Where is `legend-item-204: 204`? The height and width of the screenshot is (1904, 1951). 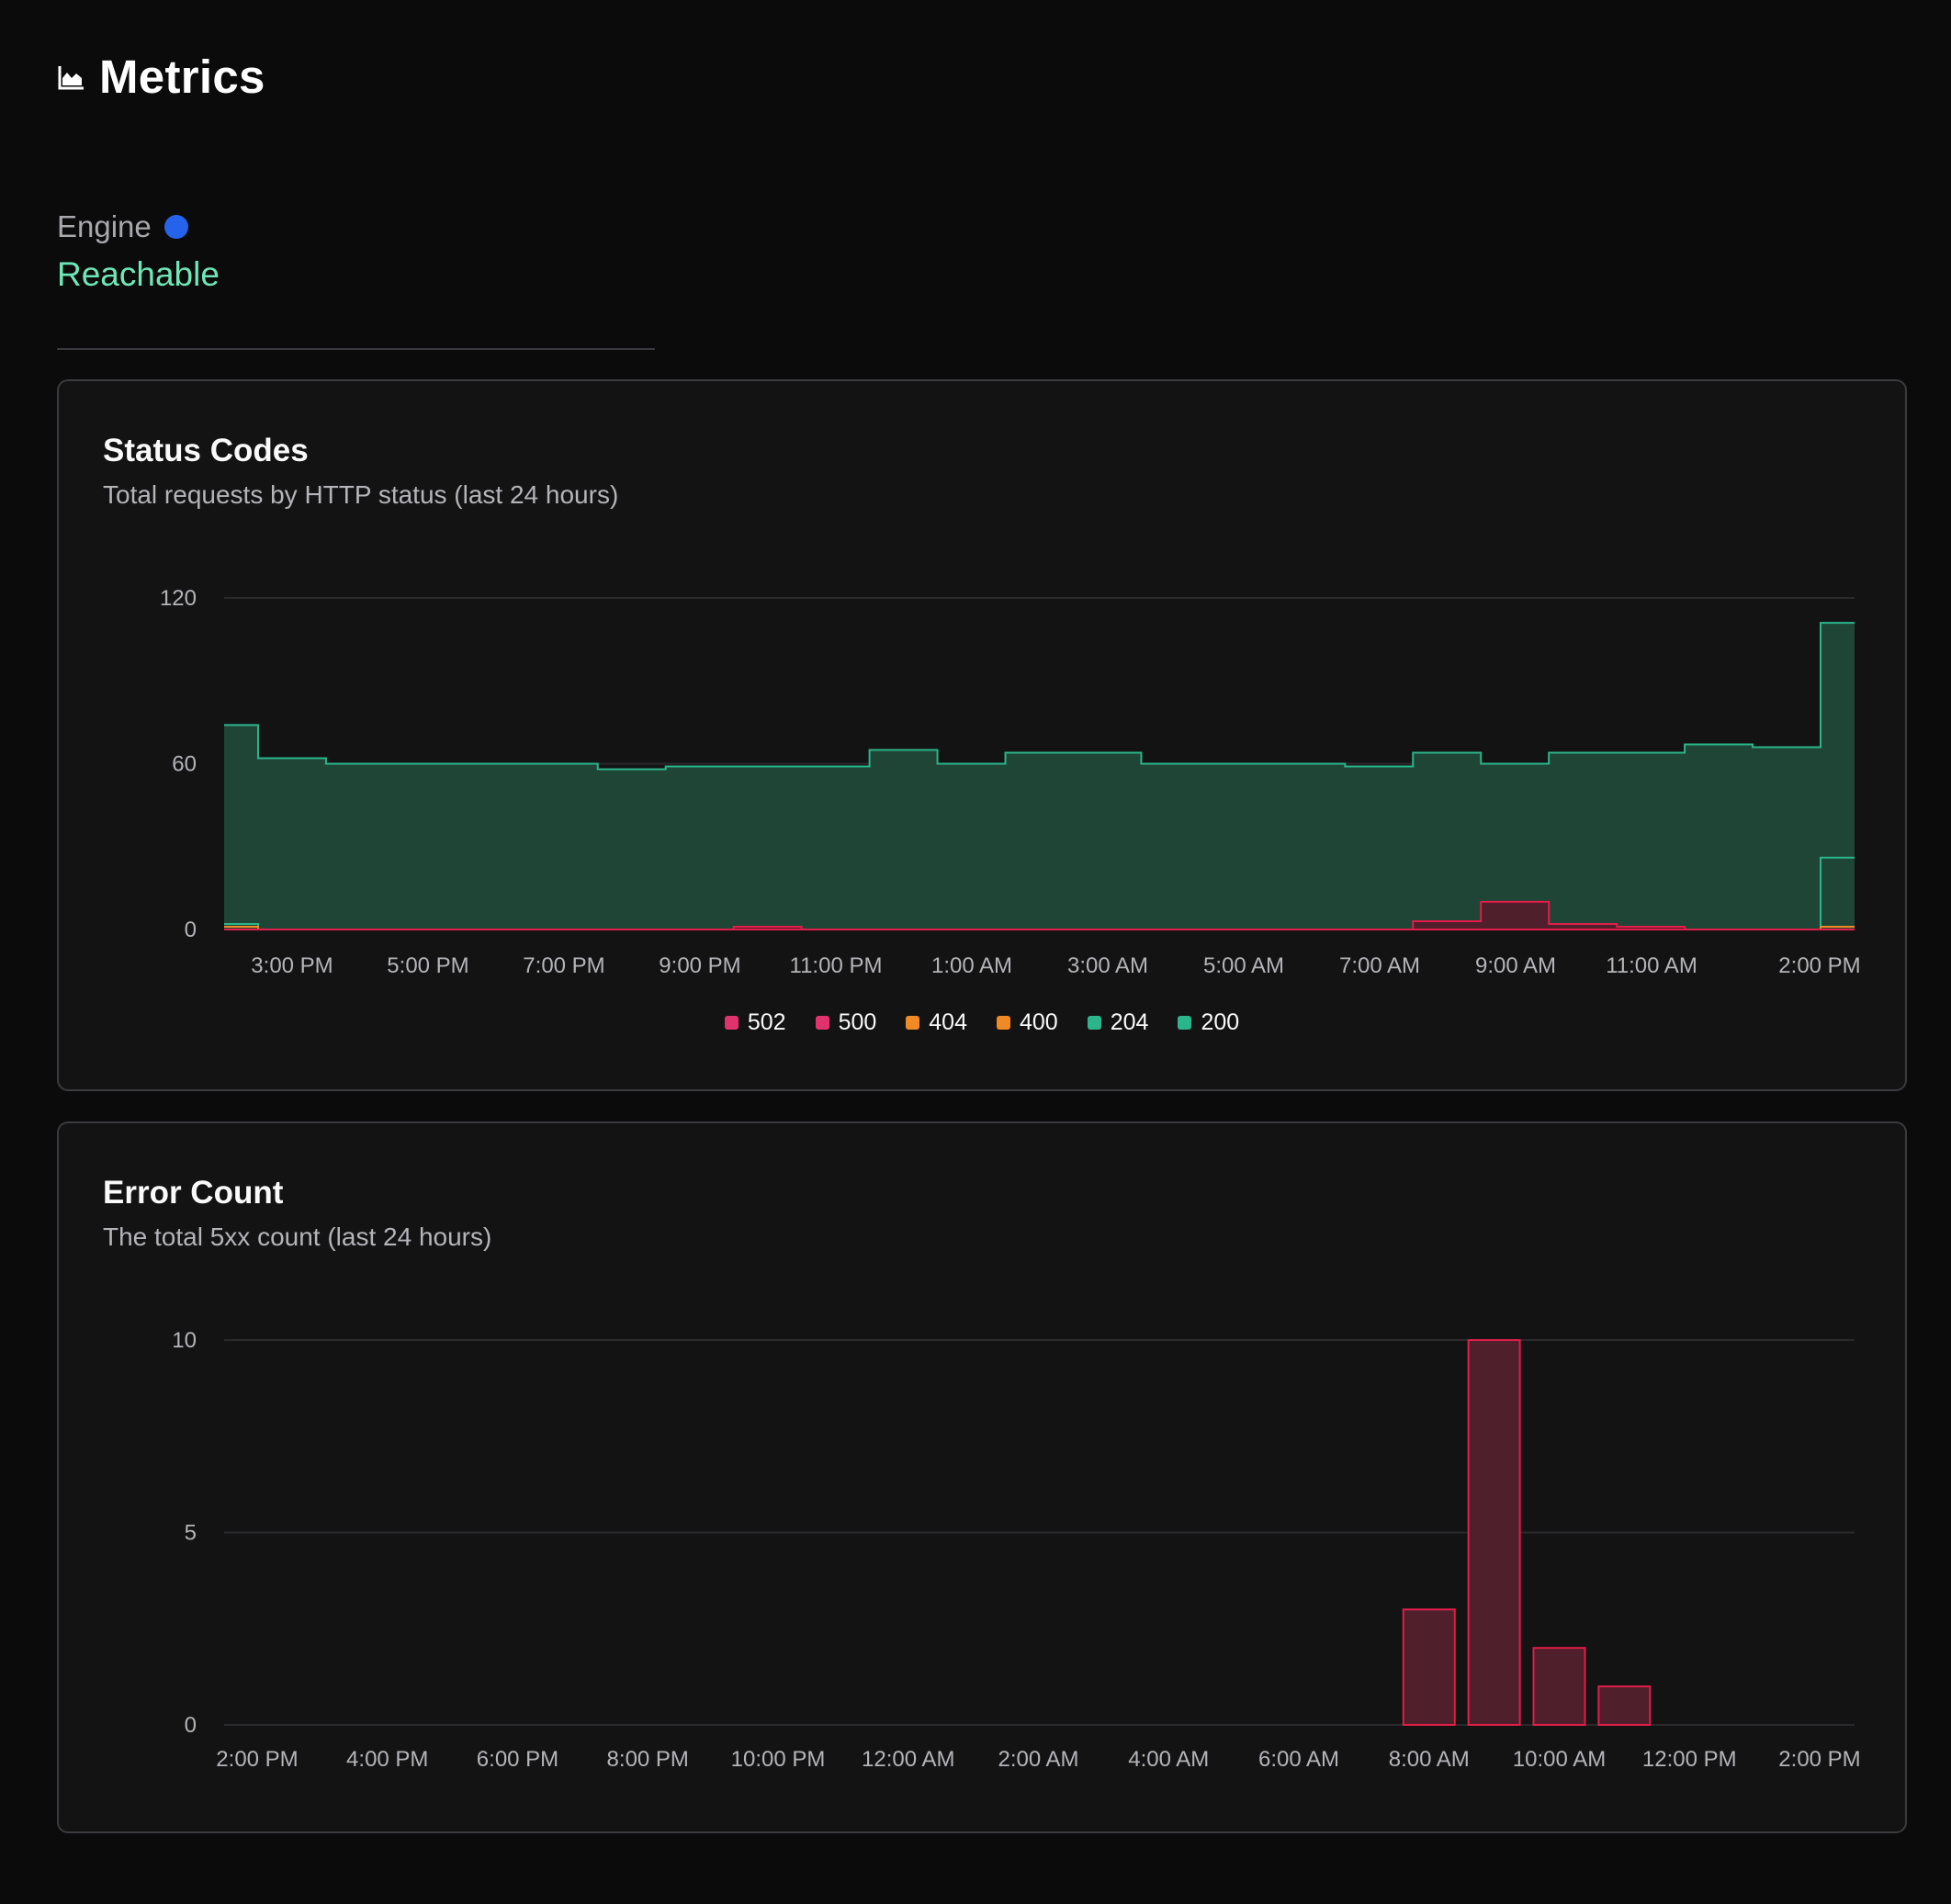
legend-item-204: 204 is located at coordinates (1118, 1022).